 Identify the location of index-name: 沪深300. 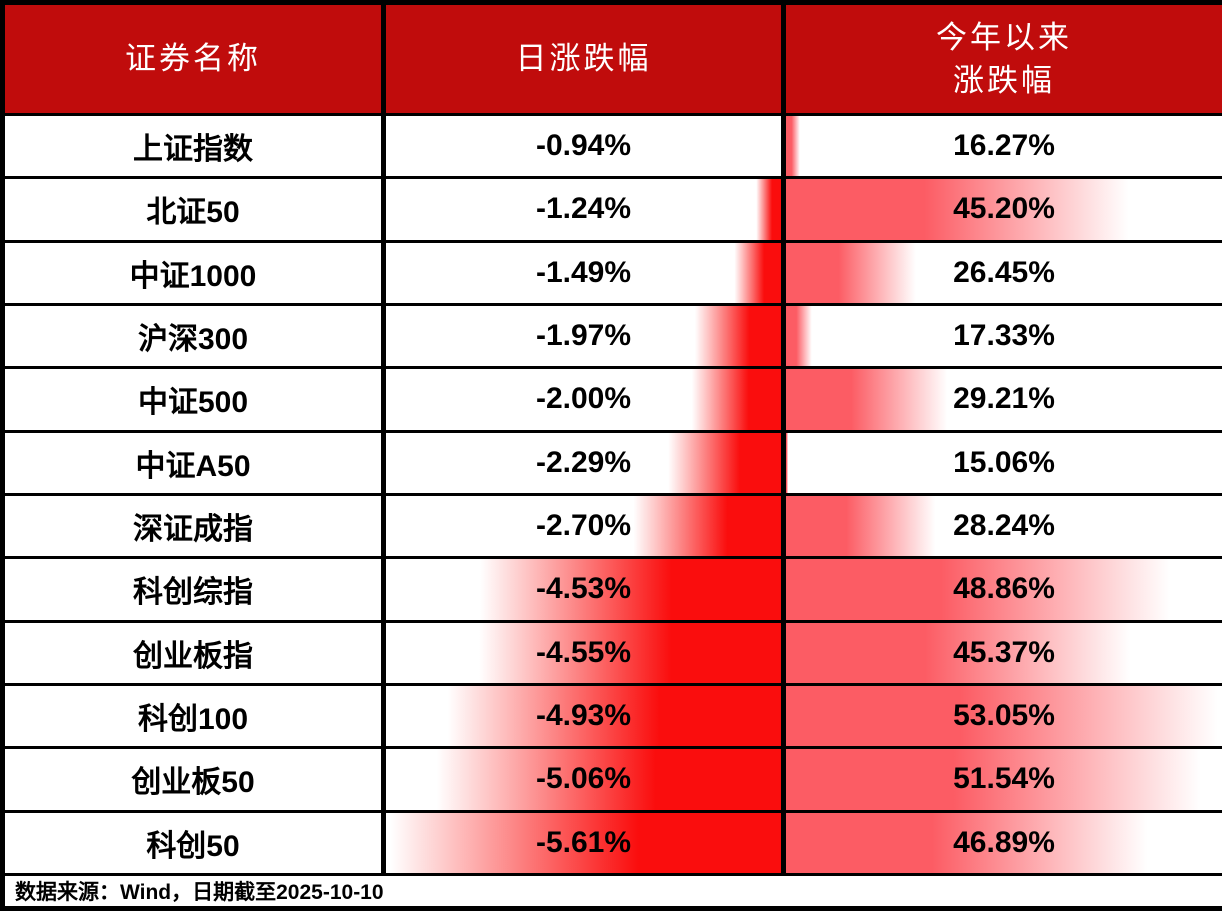
(193, 336).